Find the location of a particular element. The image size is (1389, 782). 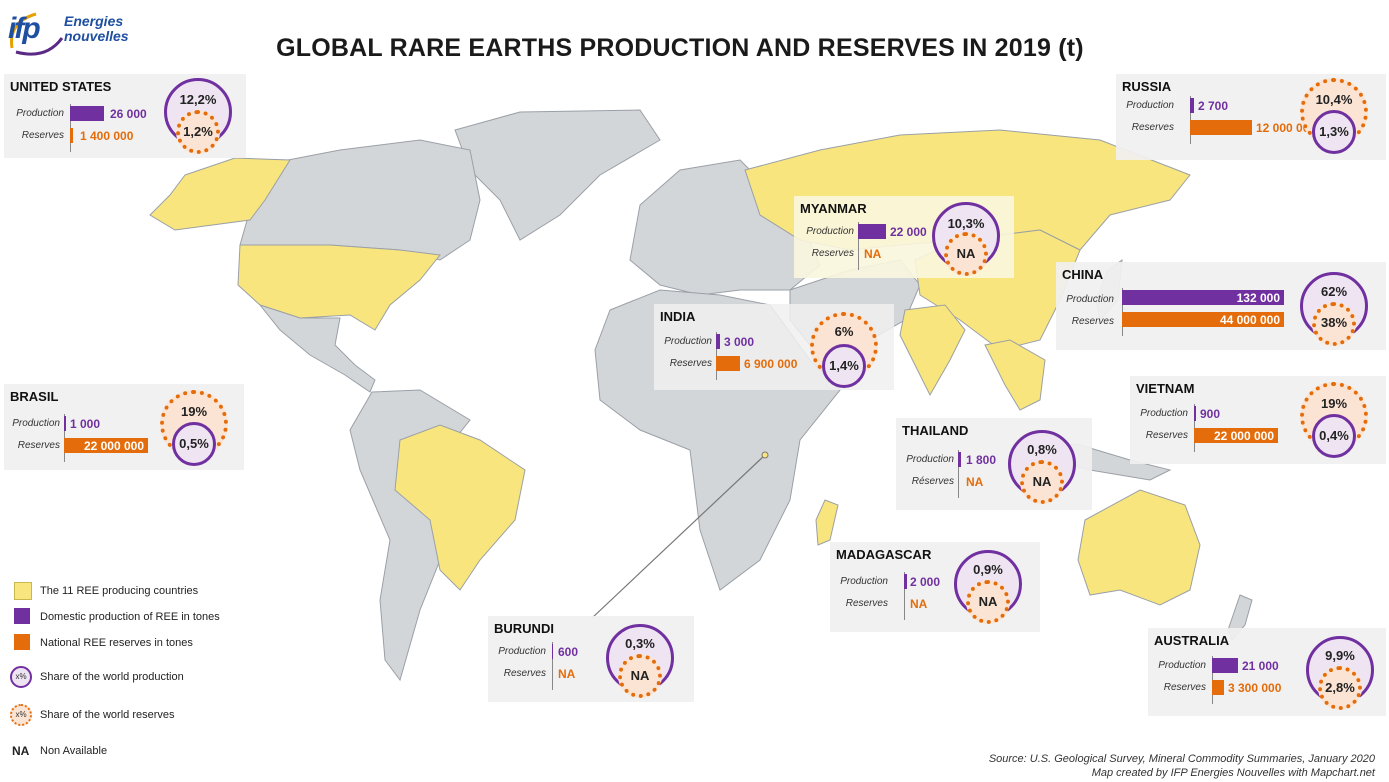

reserves-share: 2,8% is located at coordinates (1340, 687).